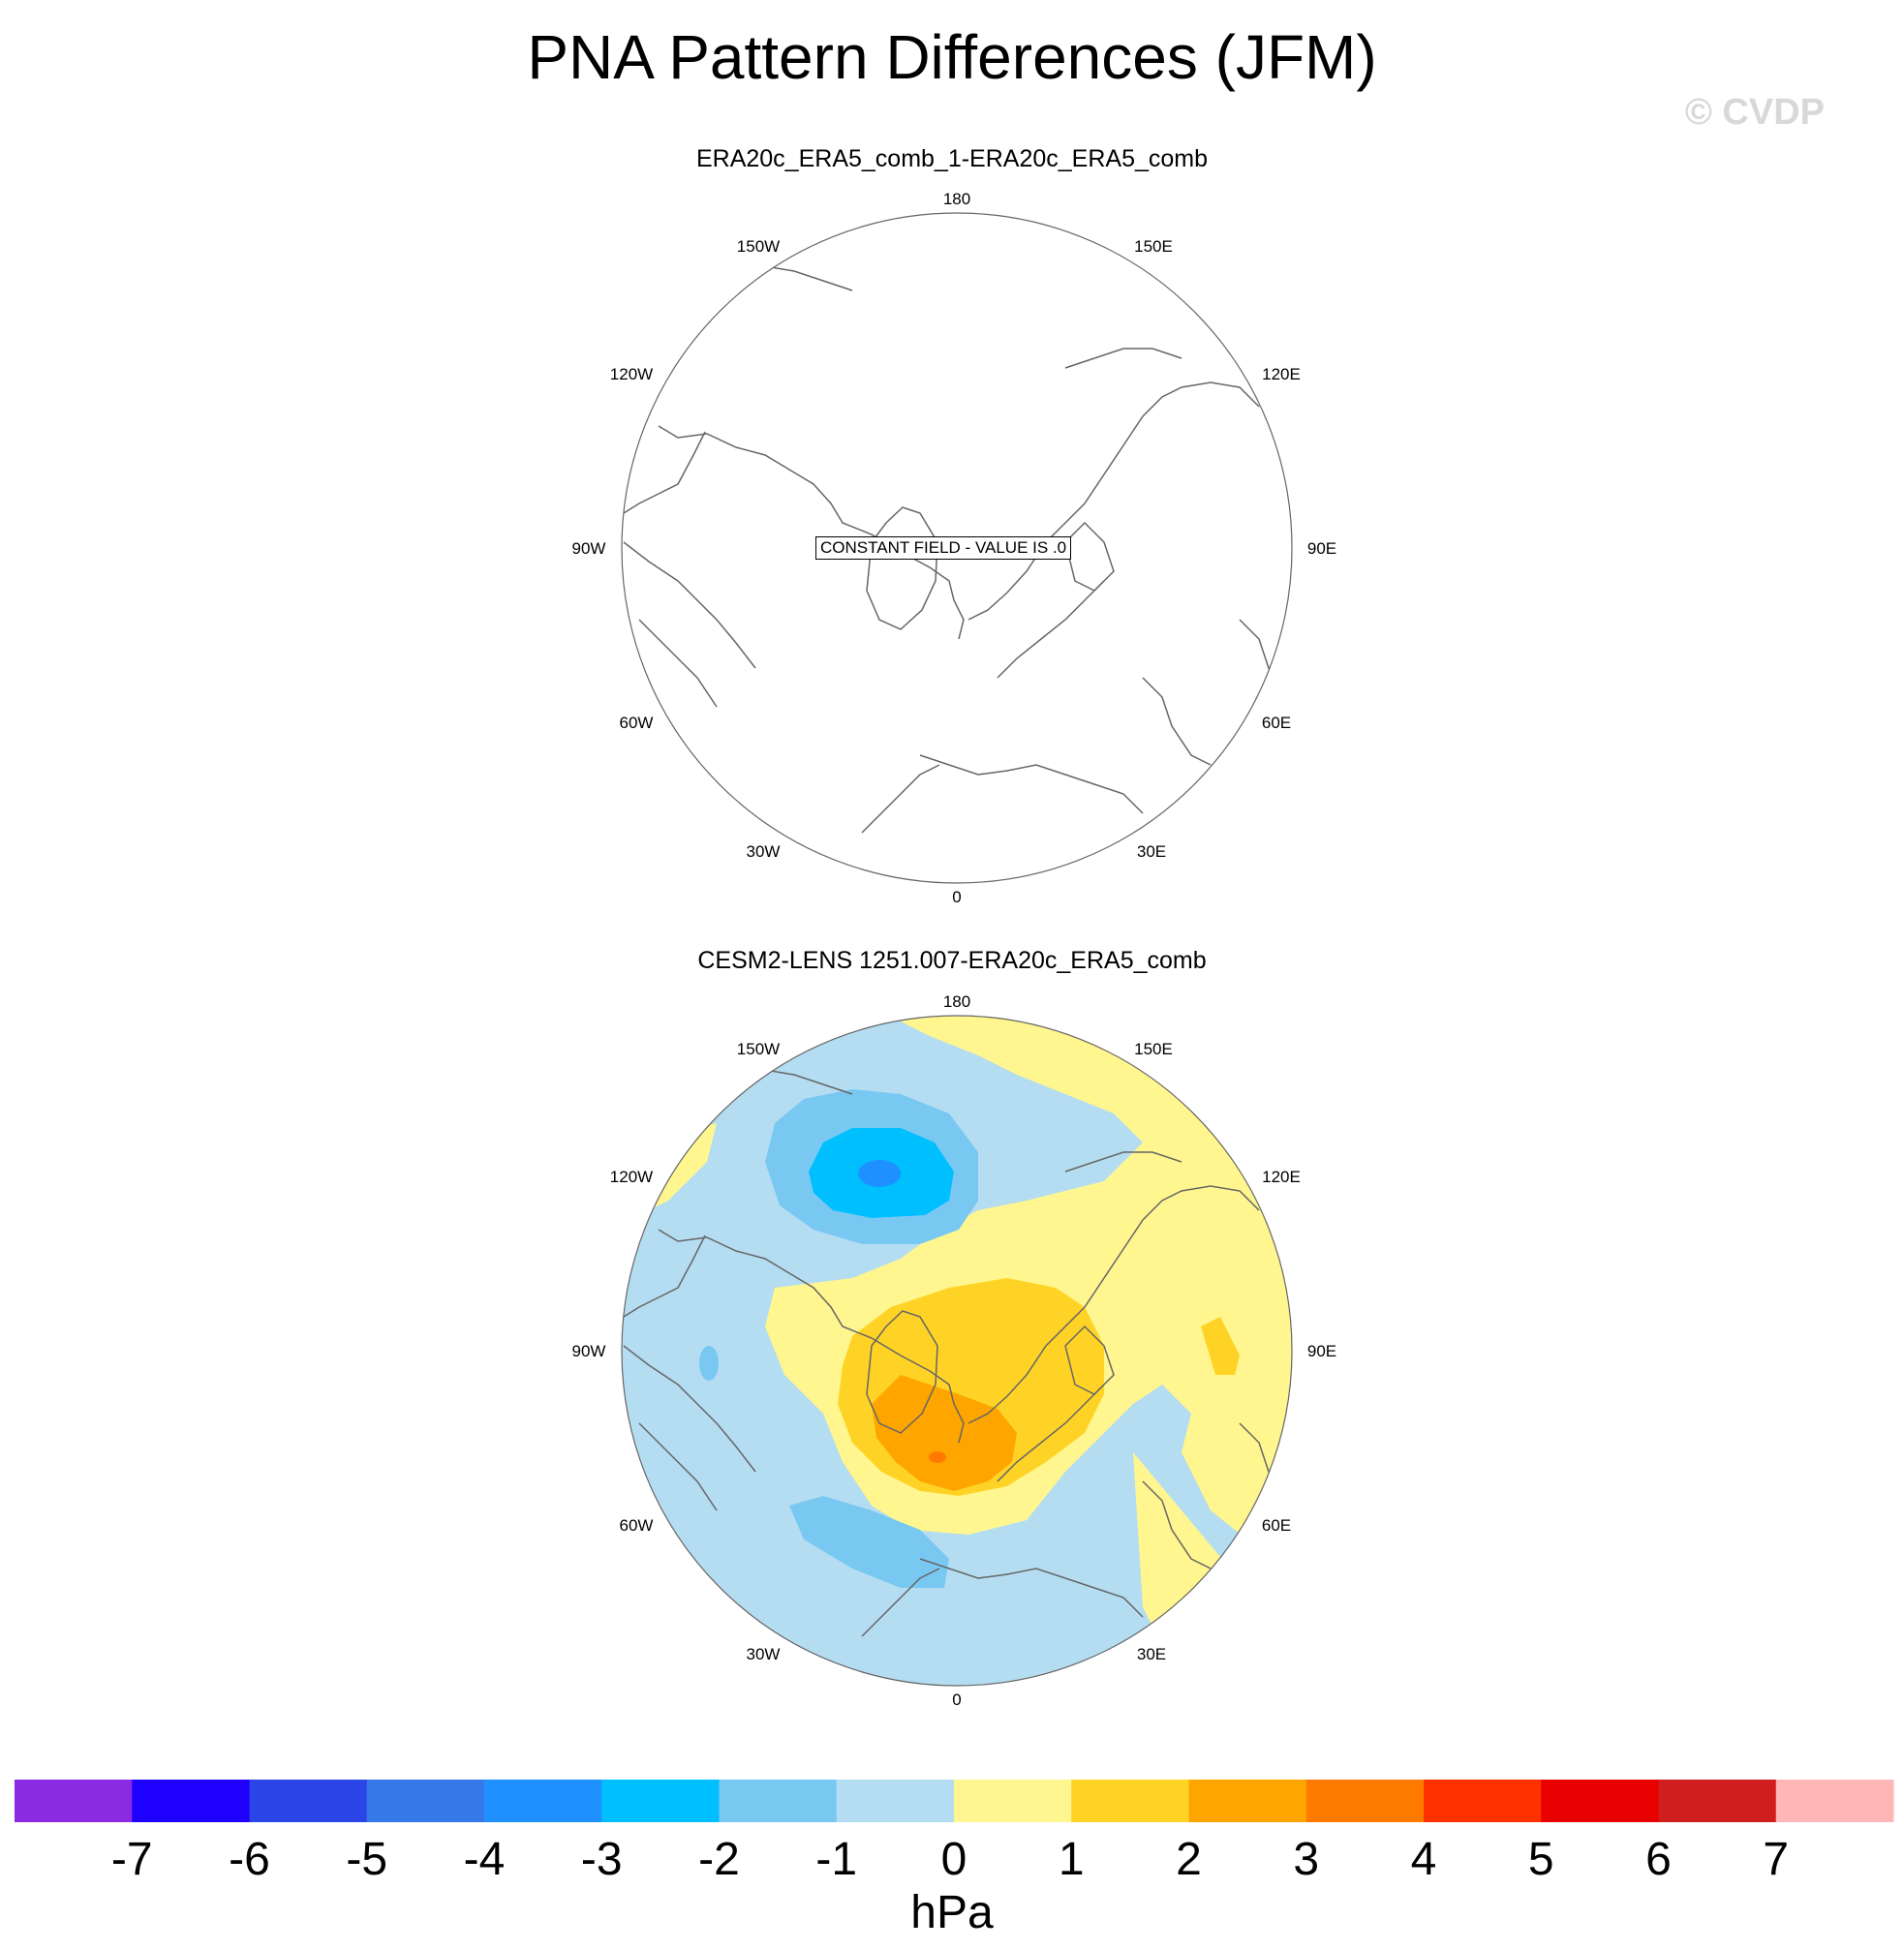  I want to click on colorbar-tick-labels: -7 -6 -5 -4 -3 -2 -1 0 1 2 3 4 5 6 7, so click(950, 1859).